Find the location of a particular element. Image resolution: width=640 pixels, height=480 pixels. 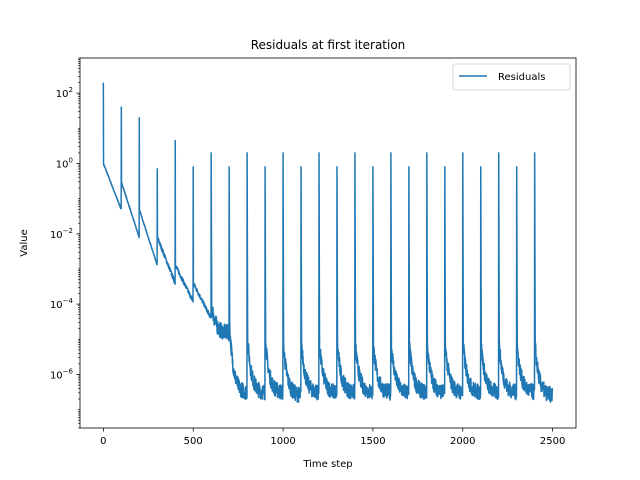

legend-box is located at coordinates (511, 77).